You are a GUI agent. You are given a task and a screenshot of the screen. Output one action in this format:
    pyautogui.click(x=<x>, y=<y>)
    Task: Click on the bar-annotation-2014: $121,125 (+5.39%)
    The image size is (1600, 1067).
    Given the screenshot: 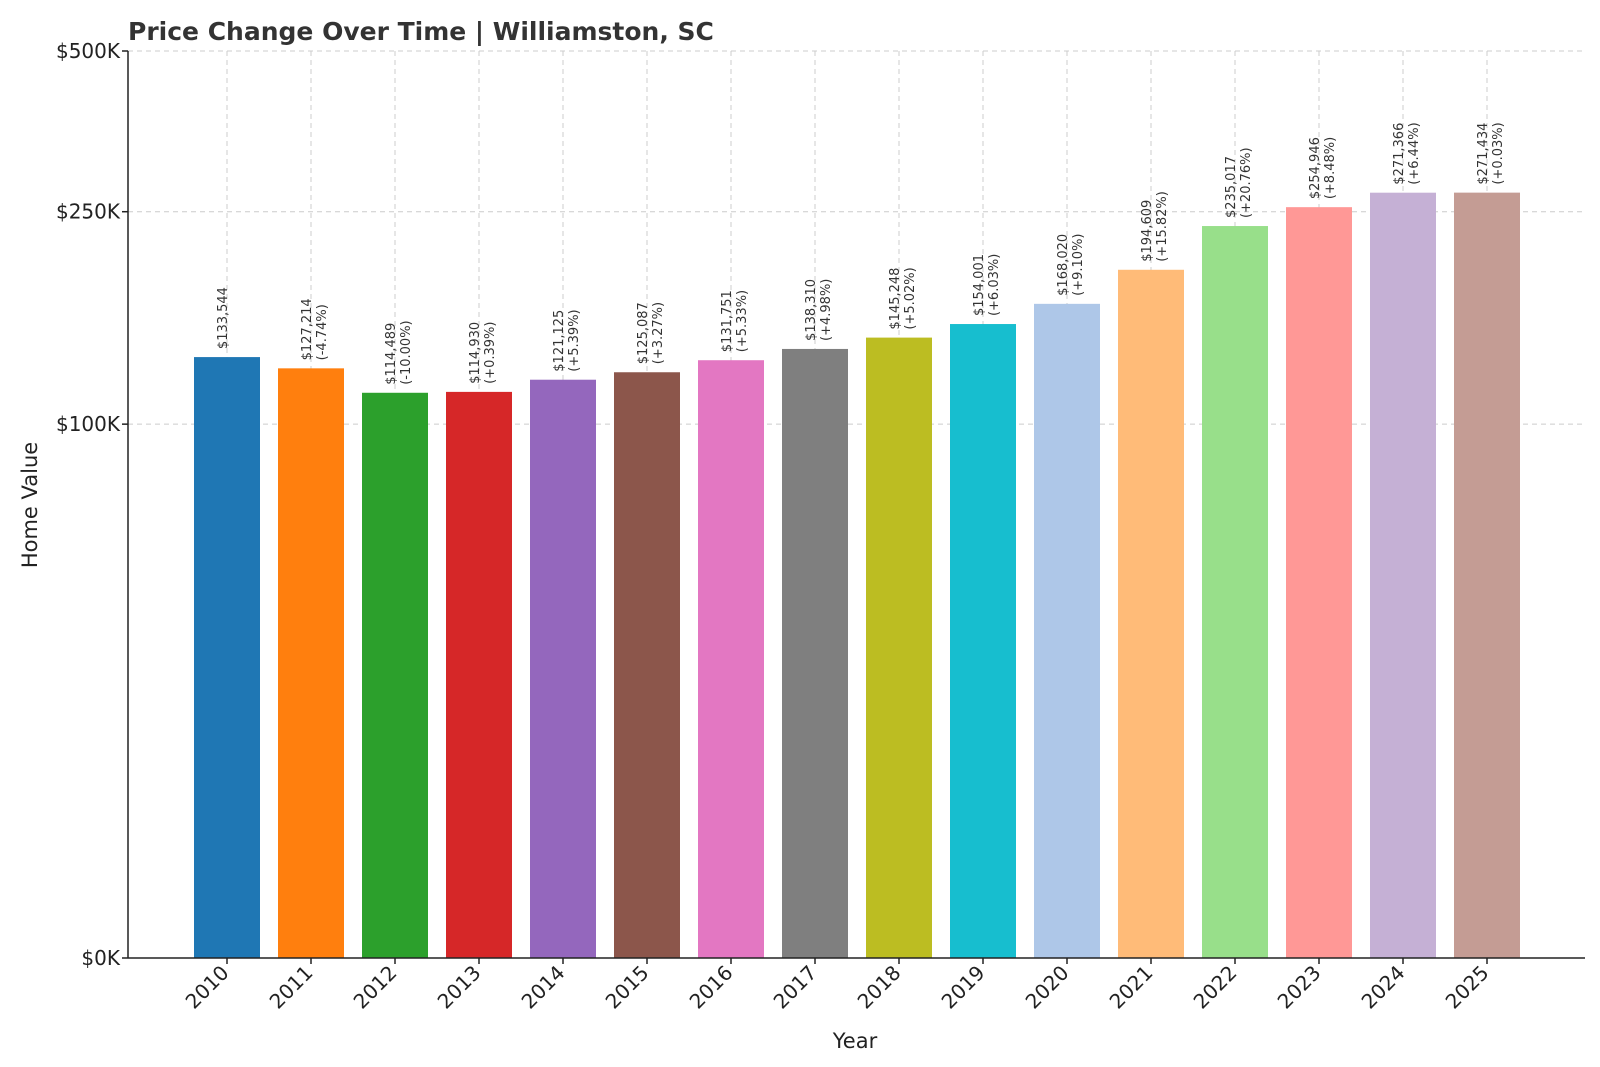 What is the action you would take?
    pyautogui.click(x=567, y=340)
    